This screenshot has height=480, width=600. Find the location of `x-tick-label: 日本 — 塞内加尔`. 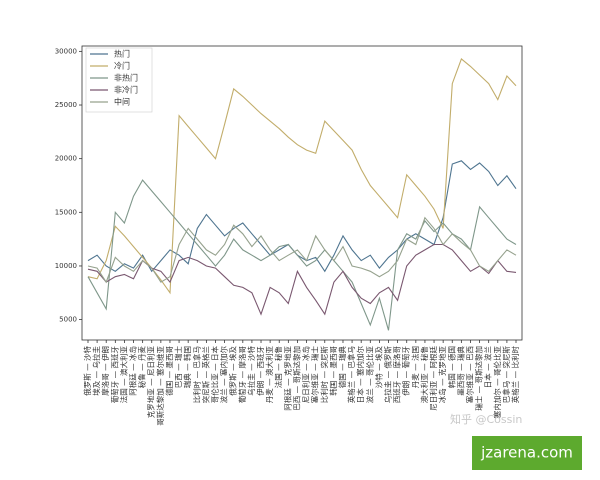

x-tick-label: 日本 — 塞内加尔 is located at coordinates (360, 375).